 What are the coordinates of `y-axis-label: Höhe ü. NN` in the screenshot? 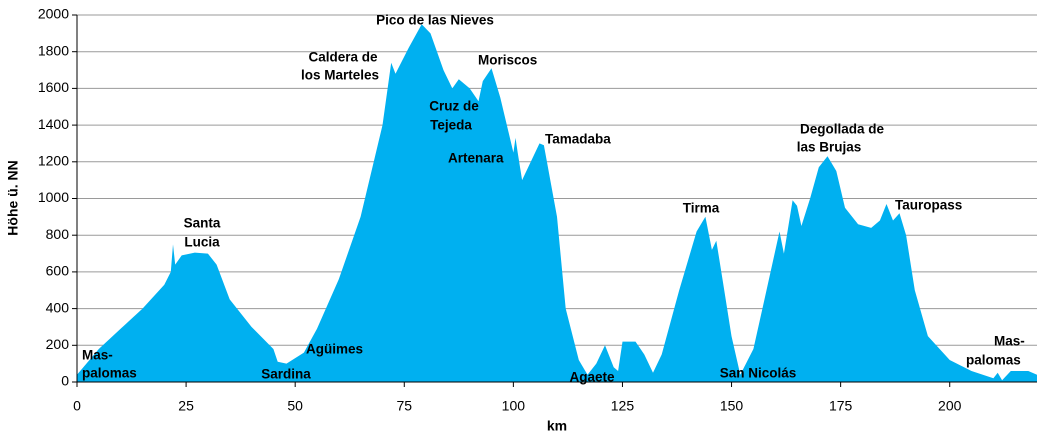 It's located at (13, 197).